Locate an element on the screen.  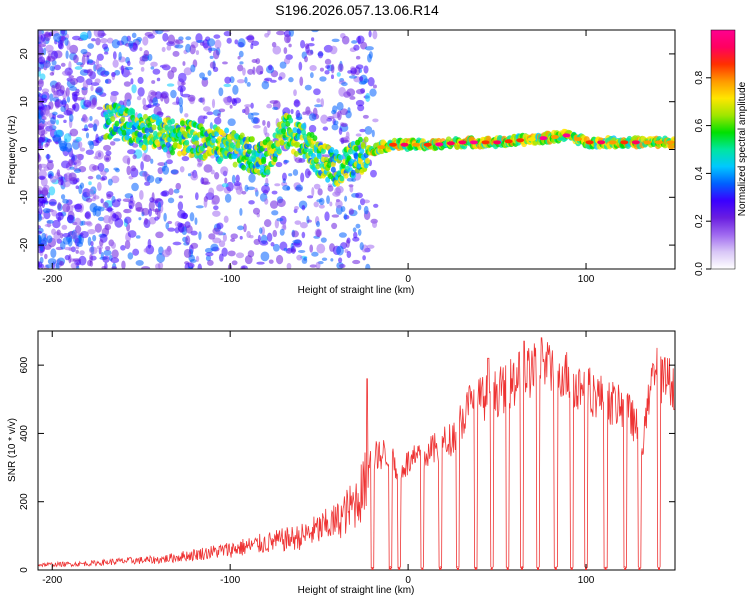
colorbar-tick-label: 0.8 is located at coordinates (699, 77).